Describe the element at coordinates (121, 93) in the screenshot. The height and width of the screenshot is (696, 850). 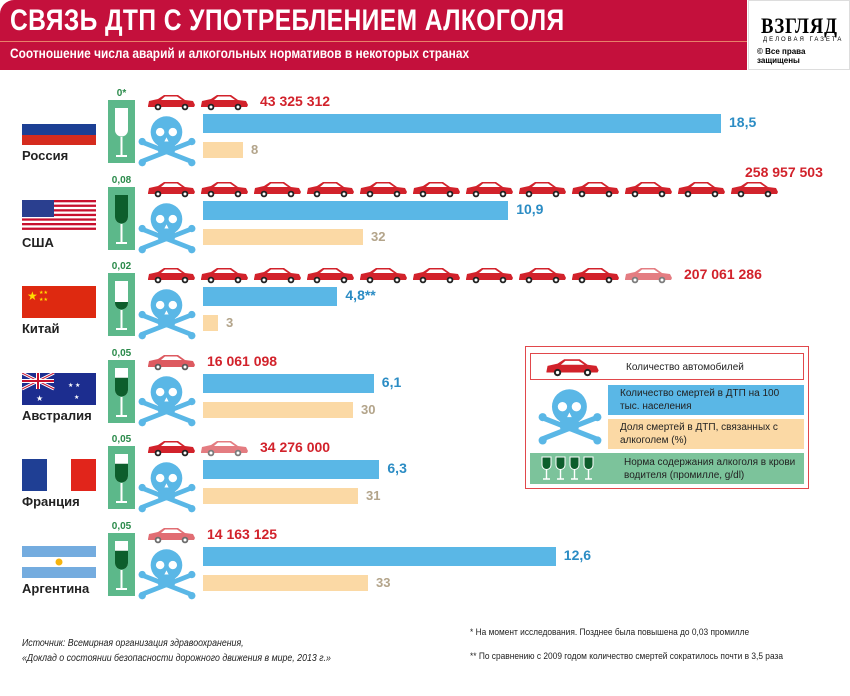
I see `alcohol-limit-value: 0*` at that location.